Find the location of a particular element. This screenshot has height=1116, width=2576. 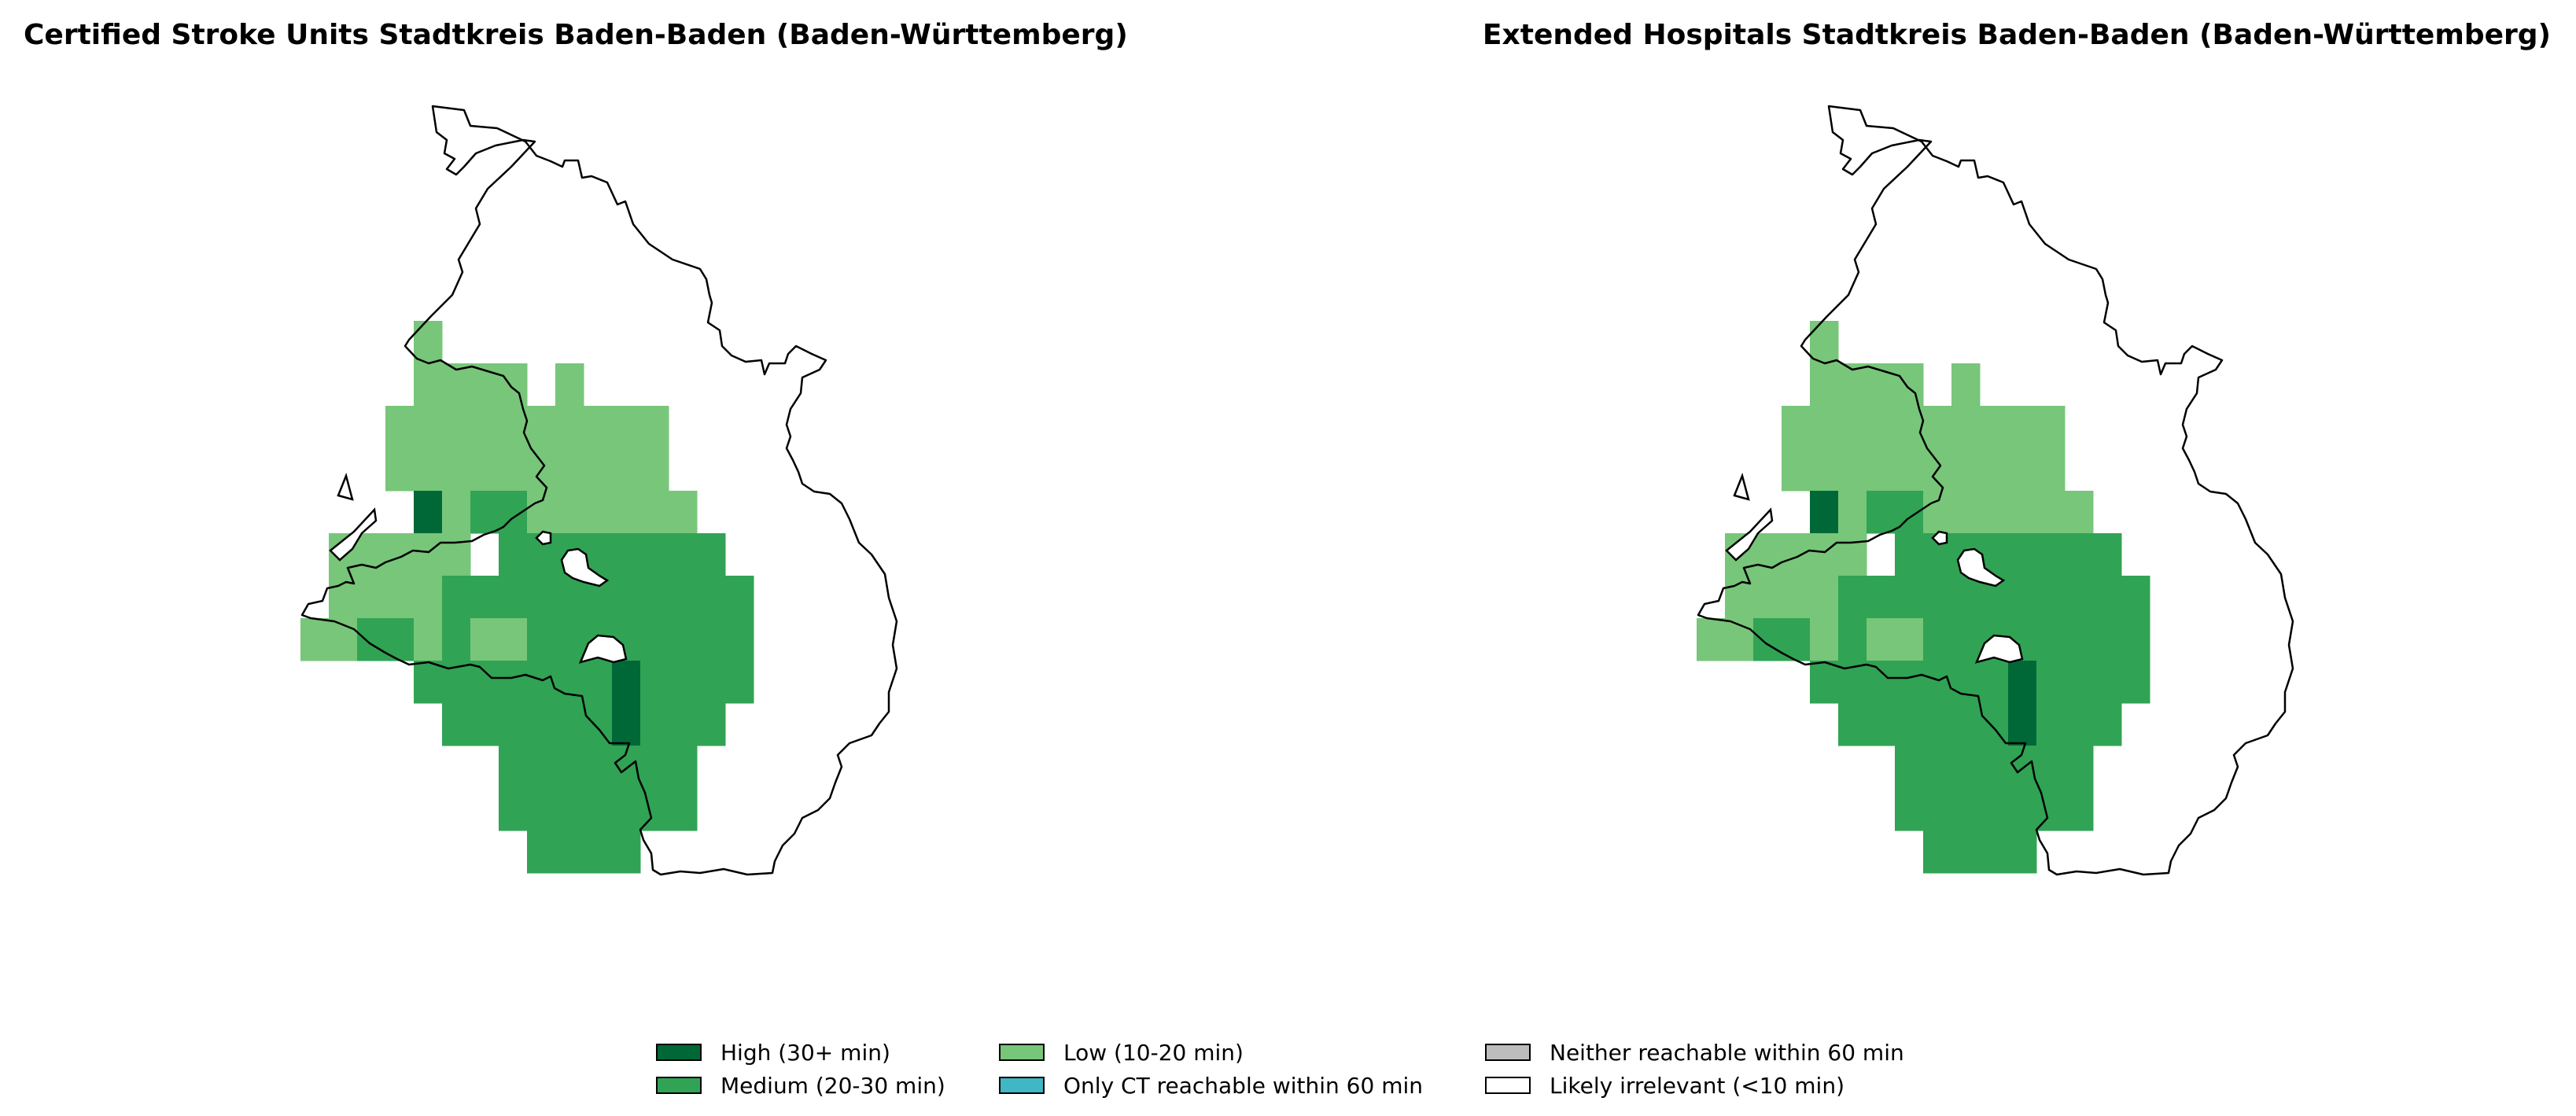

legend-item-neither: Neither reachable within 60 min is located at coordinates (1694, 1052).